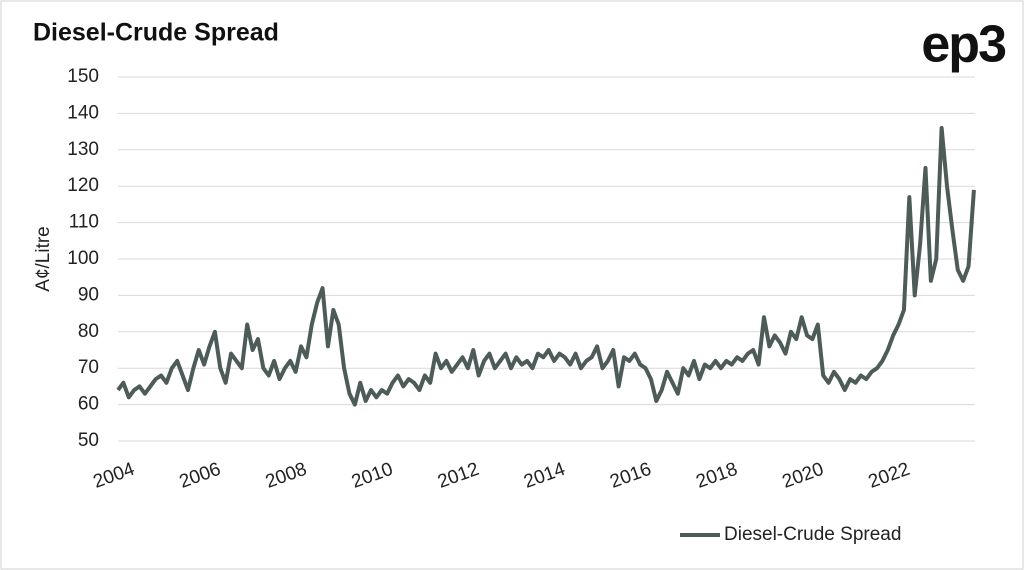 This screenshot has height=570, width=1024. What do you see at coordinates (43, 258) in the screenshot?
I see `y-axis-label: A¢/Litre` at bounding box center [43, 258].